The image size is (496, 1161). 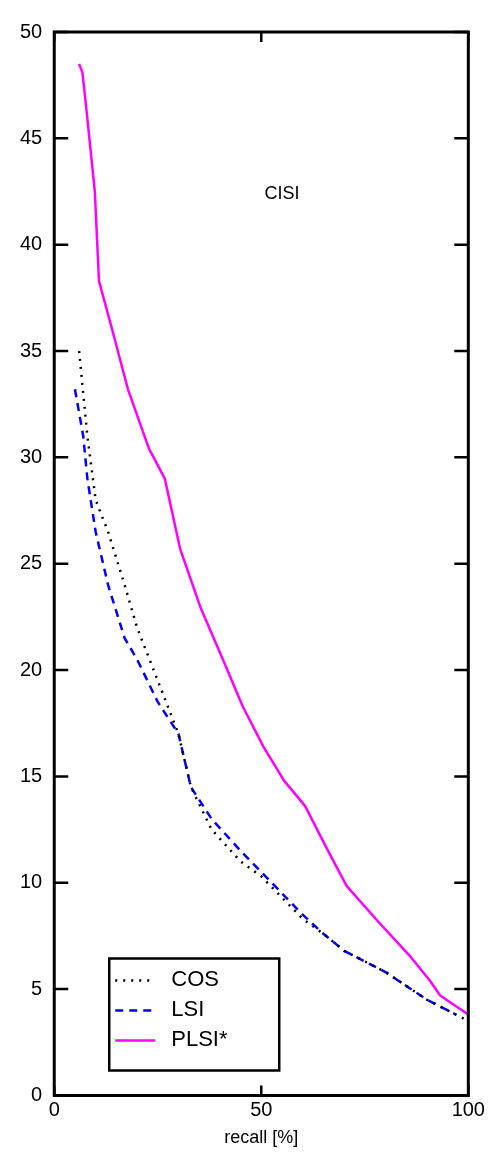 I want to click on legend-label: PLSI*, so click(x=199, y=1039).